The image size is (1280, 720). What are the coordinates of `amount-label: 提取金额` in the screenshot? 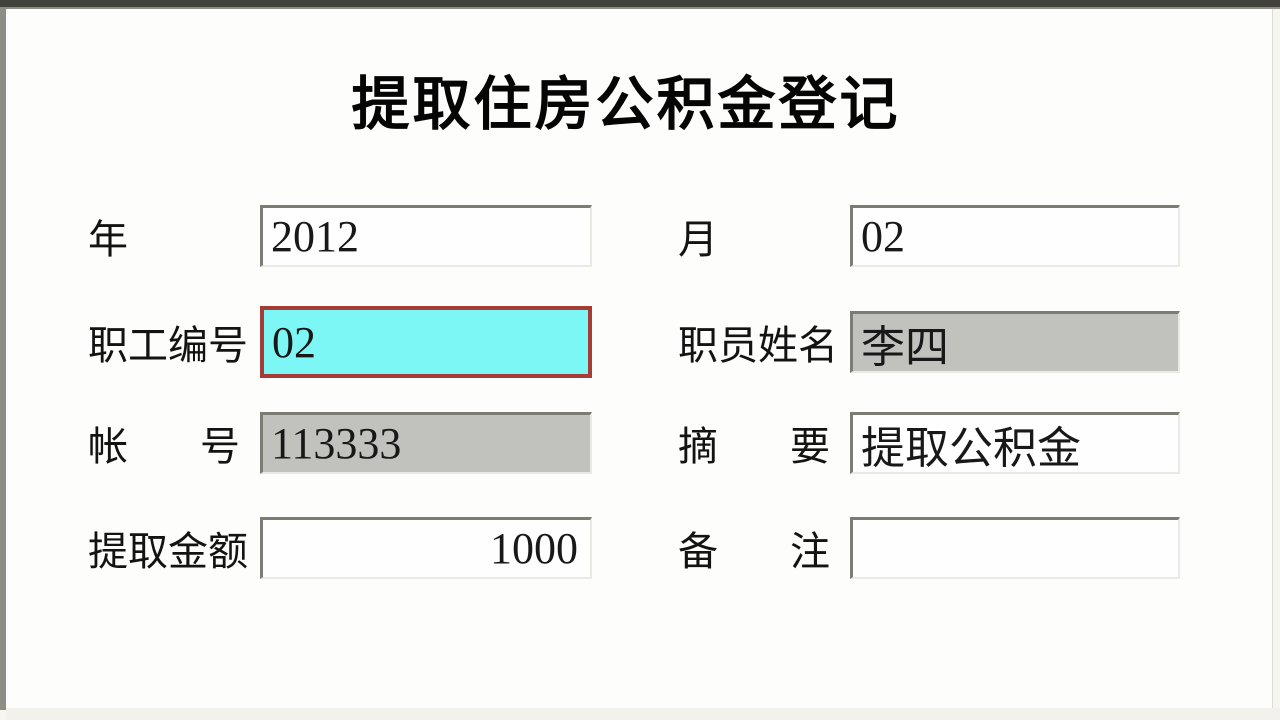 It's located at (168, 552).